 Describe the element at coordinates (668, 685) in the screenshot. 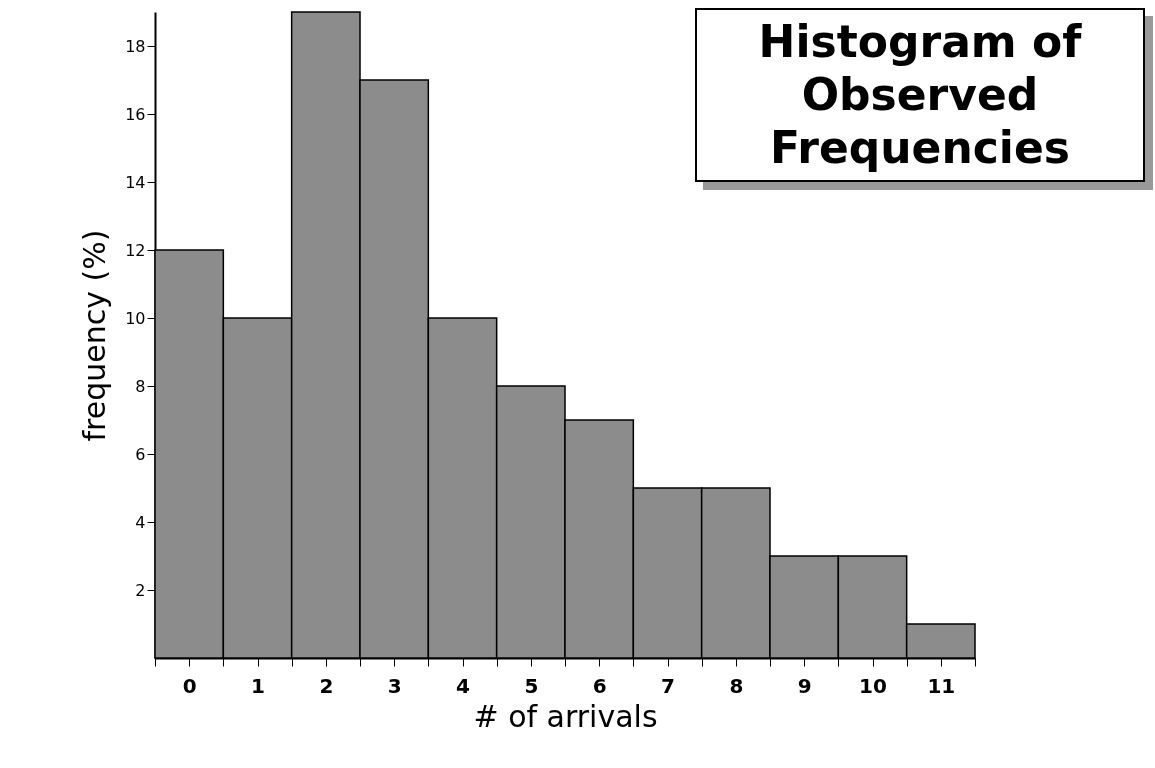

I see `x-tick-label: 7` at that location.